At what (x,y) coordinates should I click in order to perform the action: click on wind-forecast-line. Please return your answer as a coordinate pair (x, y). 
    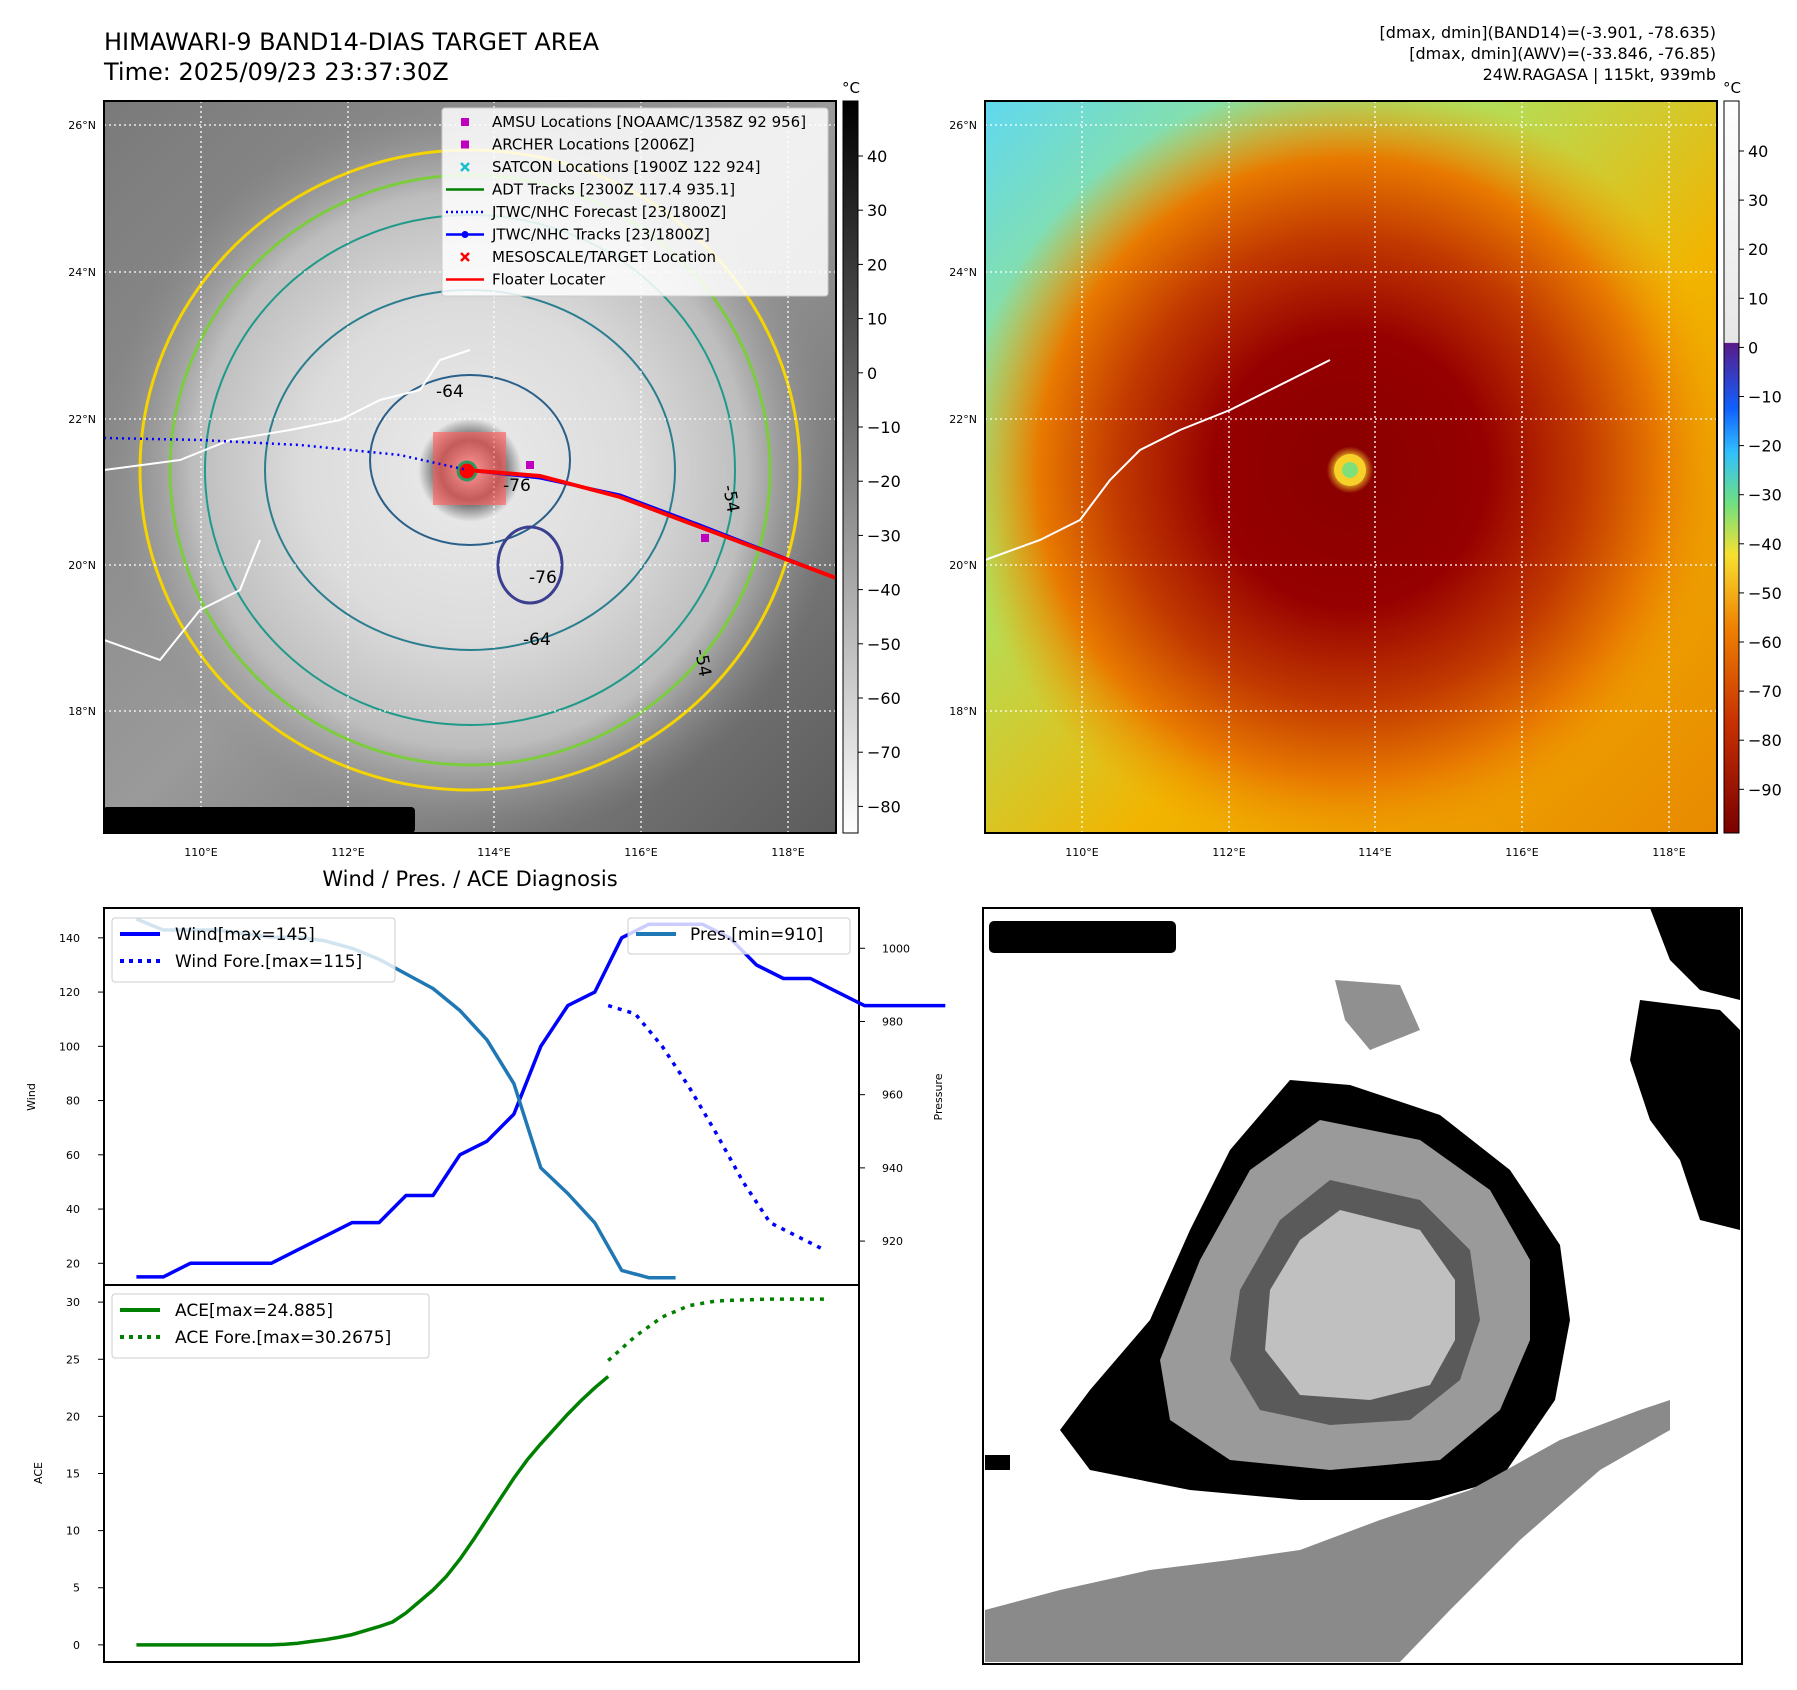
    Looking at the image, I should click on (716, 1127).